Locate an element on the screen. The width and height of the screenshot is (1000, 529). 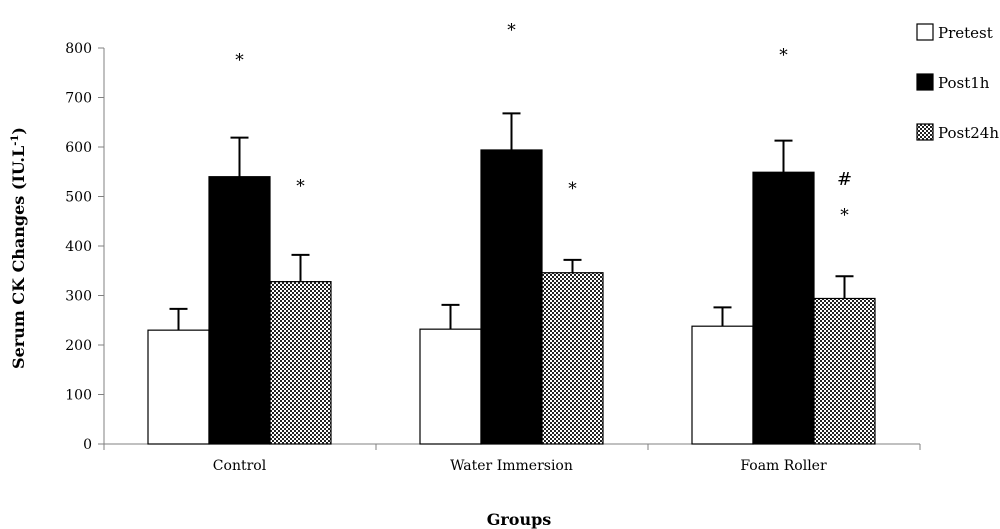
y-tick-label: 400 is located at coordinates (78, 247).